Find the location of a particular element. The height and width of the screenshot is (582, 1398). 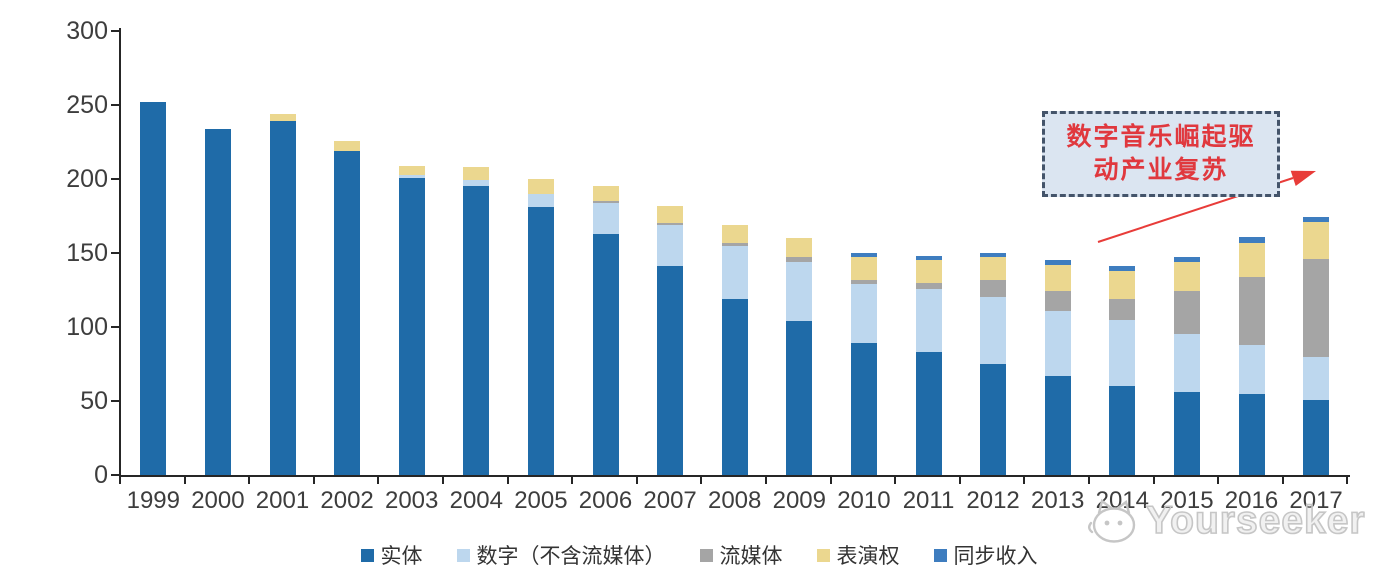

annotation-box: 数字音乐崛起驱 动产业复苏 is located at coordinates (1161, 154).